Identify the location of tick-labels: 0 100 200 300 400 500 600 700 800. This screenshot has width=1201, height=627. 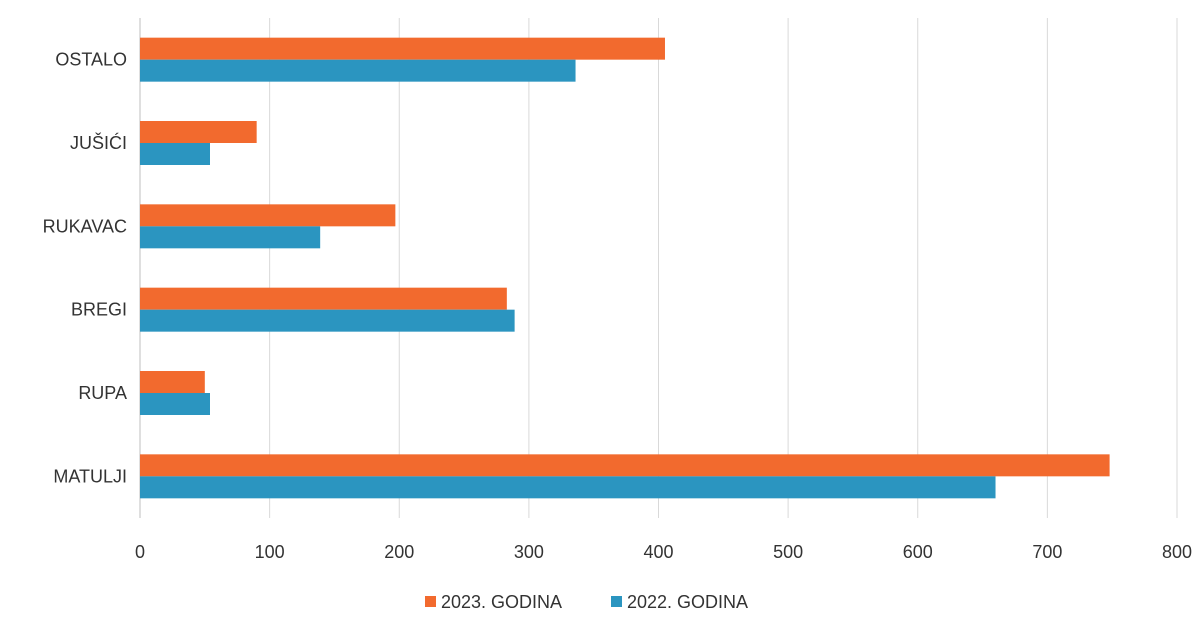
(663, 552).